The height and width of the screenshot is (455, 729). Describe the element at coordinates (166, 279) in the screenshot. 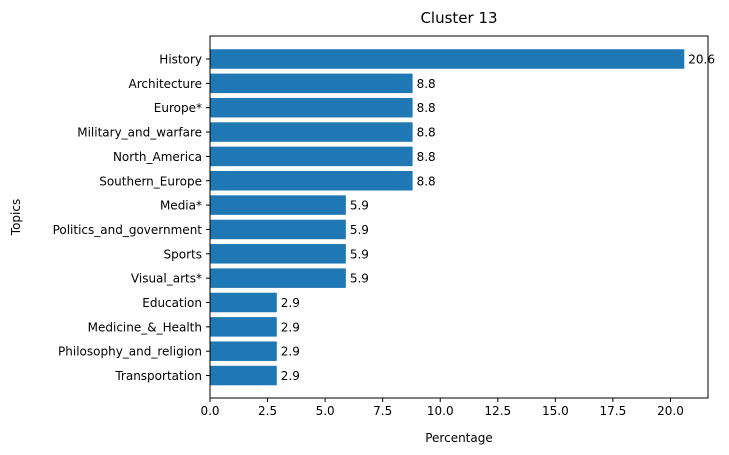

I see `y-tick-label: Visual_arts*` at that location.